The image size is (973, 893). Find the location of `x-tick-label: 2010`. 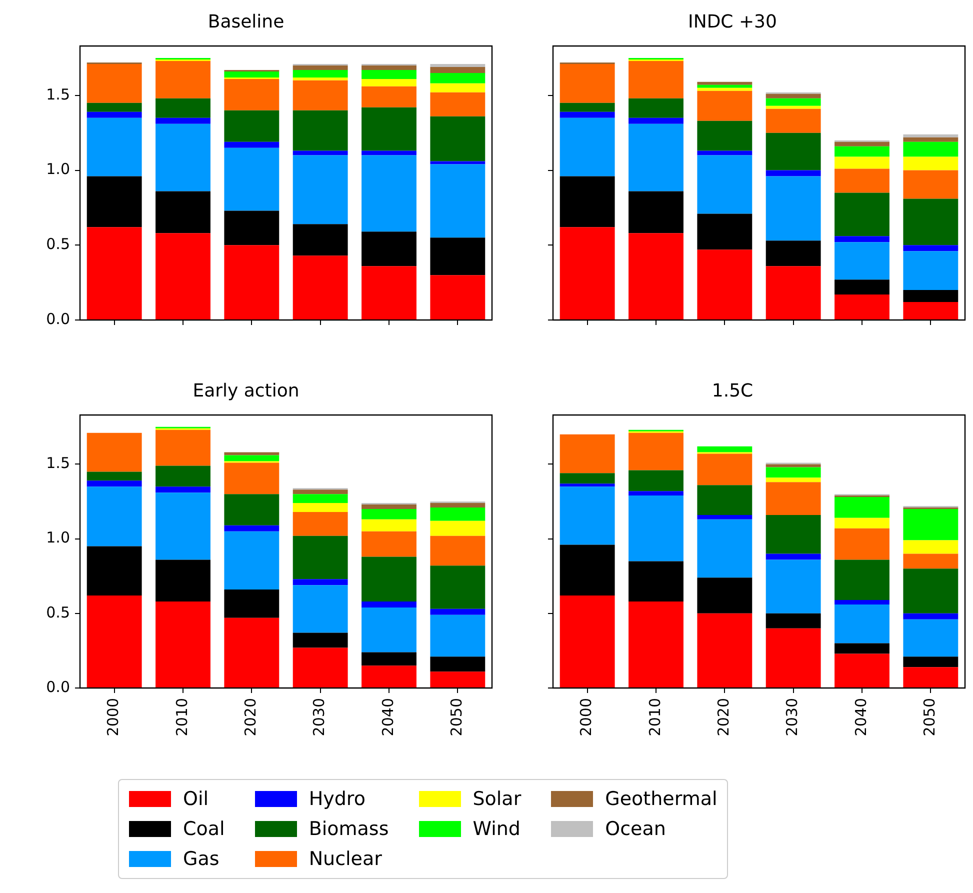

x-tick-label: 2010 is located at coordinates (655, 717).